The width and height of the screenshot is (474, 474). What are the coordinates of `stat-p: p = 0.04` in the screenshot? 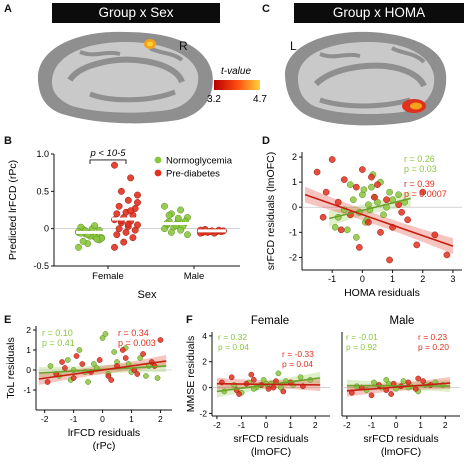 It's located at (233, 347).